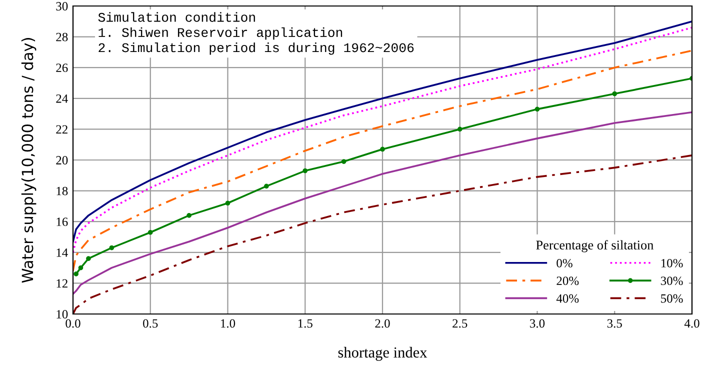  What do you see at coordinates (383, 353) in the screenshot?
I see `x-axis-title: shortage index` at bounding box center [383, 353].